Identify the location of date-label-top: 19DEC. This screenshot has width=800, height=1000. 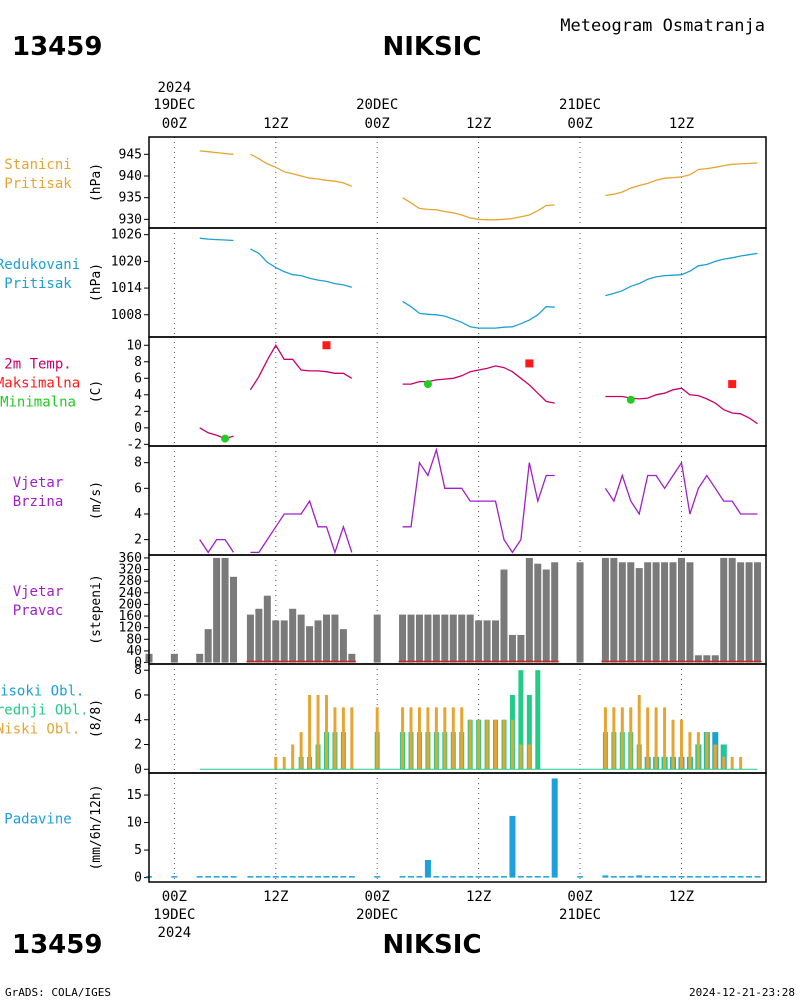
(174, 105).